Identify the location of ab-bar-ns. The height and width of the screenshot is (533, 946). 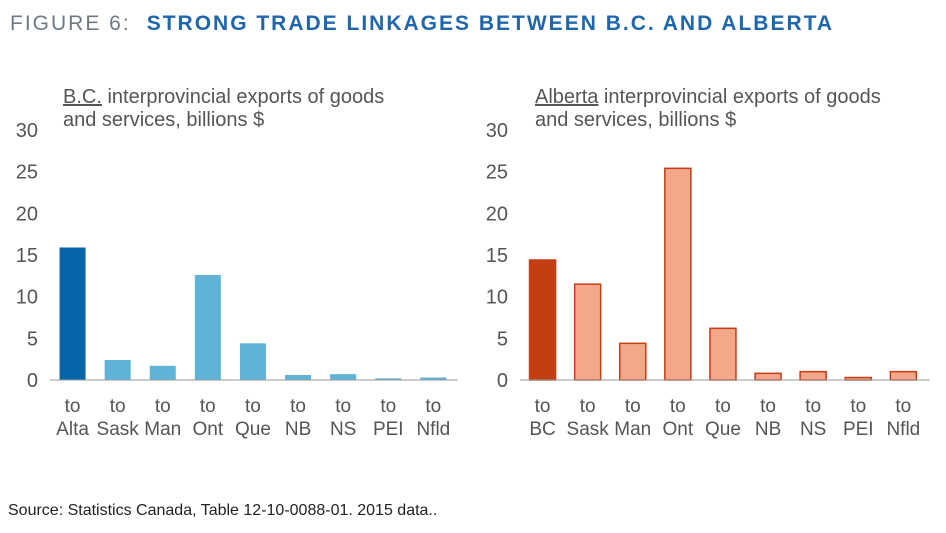
(813, 375).